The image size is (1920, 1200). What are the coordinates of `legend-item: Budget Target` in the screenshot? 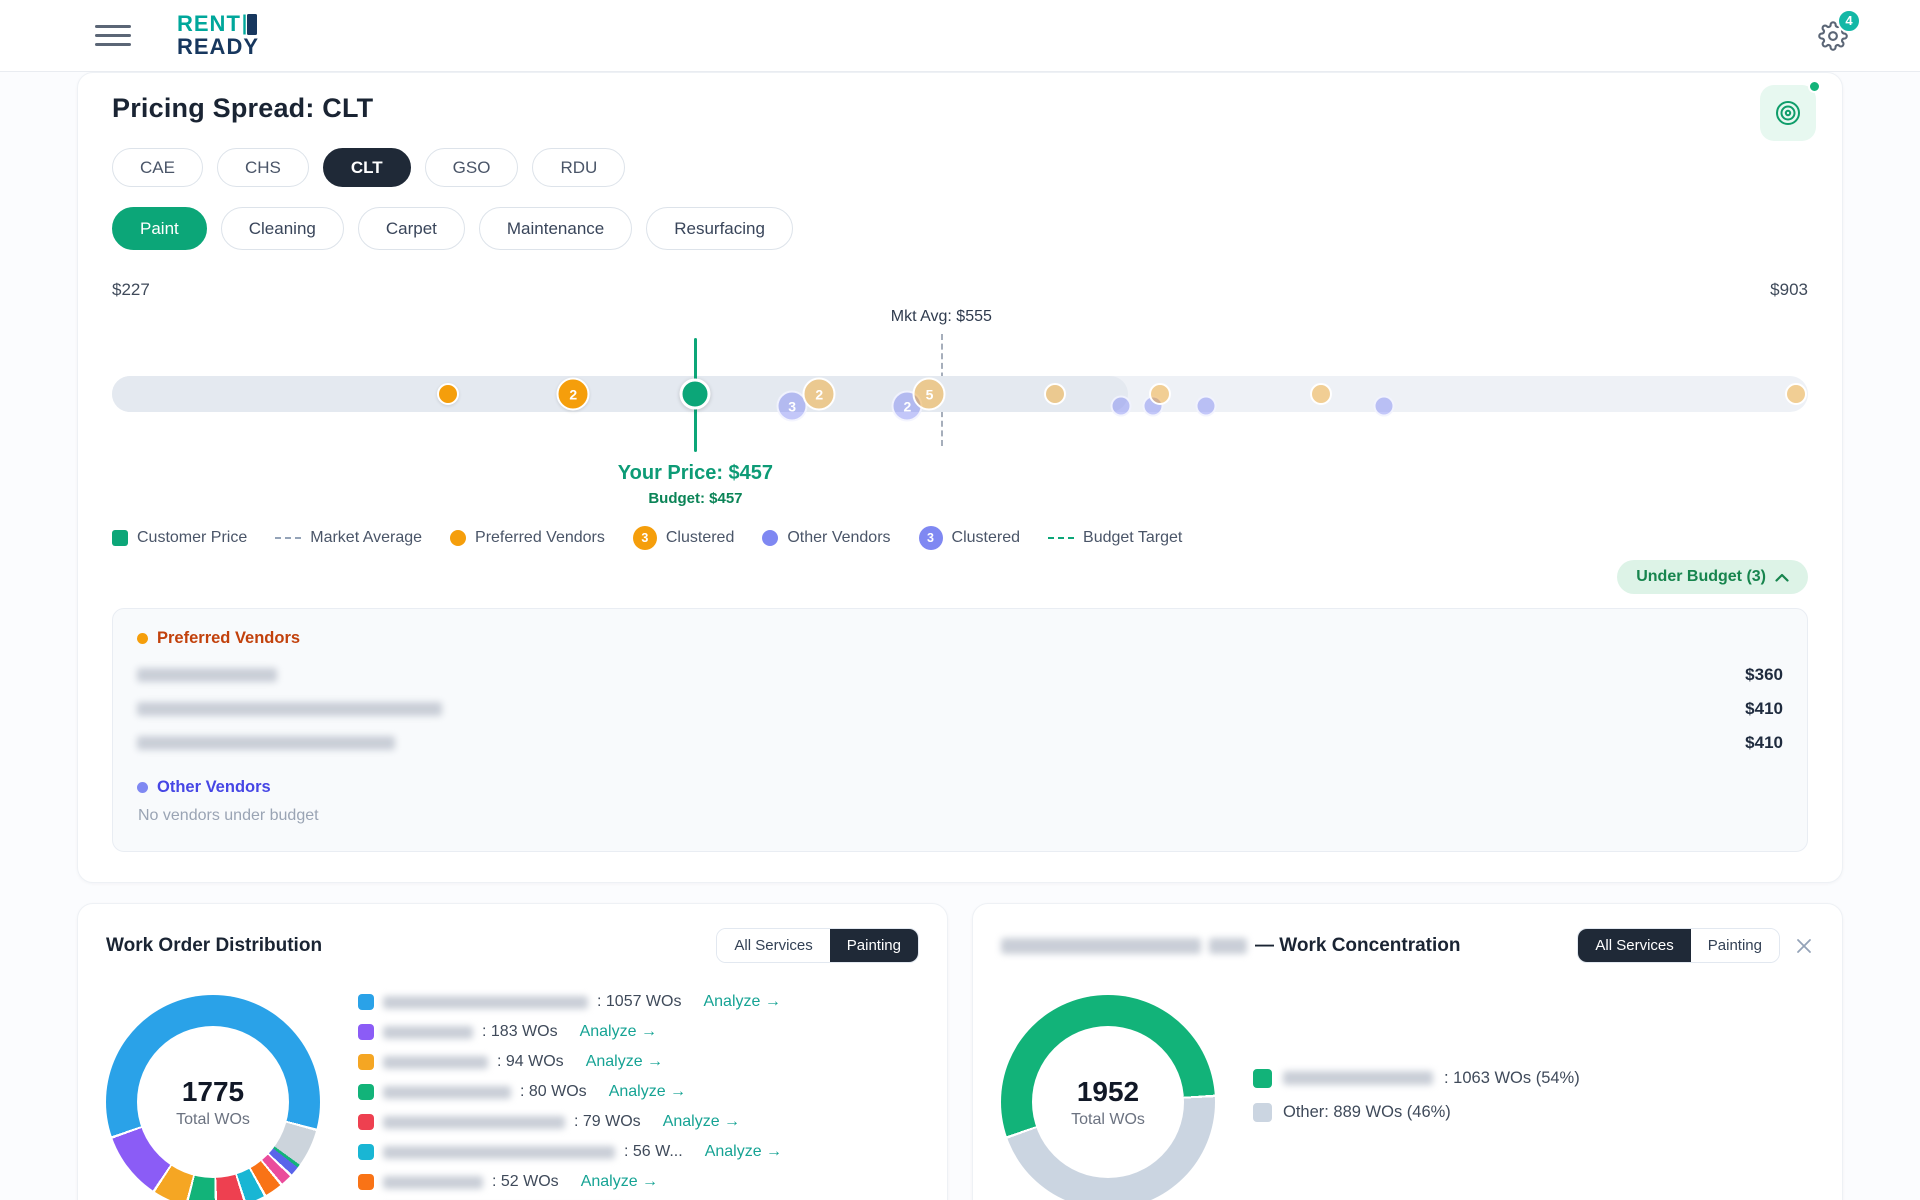 It's located at (1115, 538).